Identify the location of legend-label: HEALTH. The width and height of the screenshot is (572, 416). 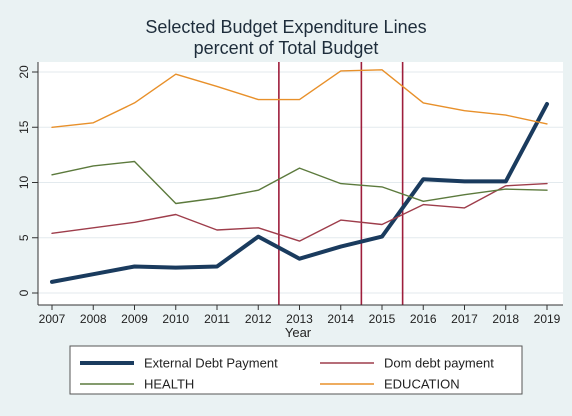
(169, 384).